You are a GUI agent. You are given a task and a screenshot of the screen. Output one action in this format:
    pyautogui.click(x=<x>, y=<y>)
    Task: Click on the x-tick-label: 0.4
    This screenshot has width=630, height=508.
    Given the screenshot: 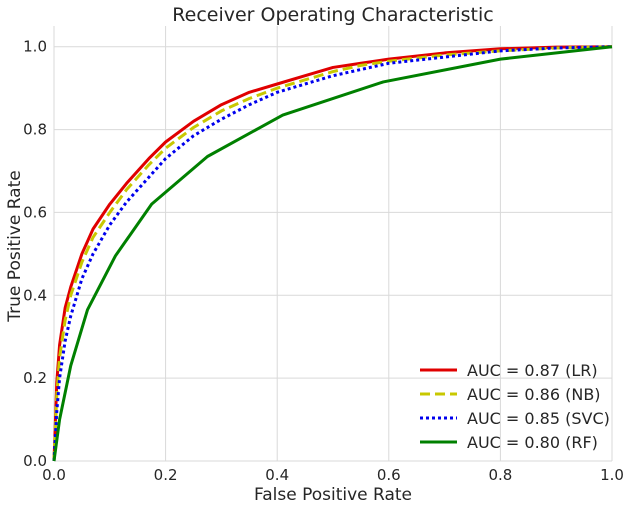 What is the action you would take?
    pyautogui.click(x=277, y=475)
    